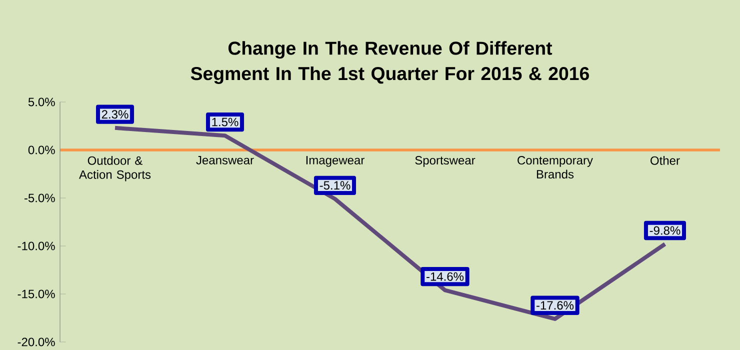 This screenshot has height=350, width=740. Describe the element at coordinates (335, 161) in the screenshot. I see `x-tick-label: Imagewear` at that location.